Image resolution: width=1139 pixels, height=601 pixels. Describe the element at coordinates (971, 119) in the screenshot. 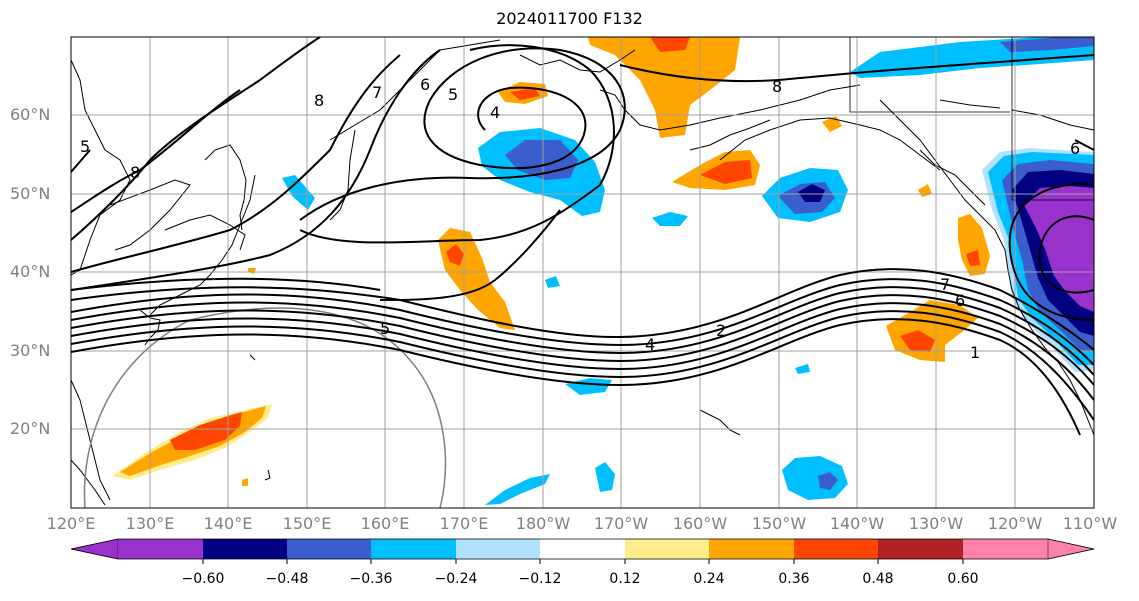

I see `country-borders` at that location.